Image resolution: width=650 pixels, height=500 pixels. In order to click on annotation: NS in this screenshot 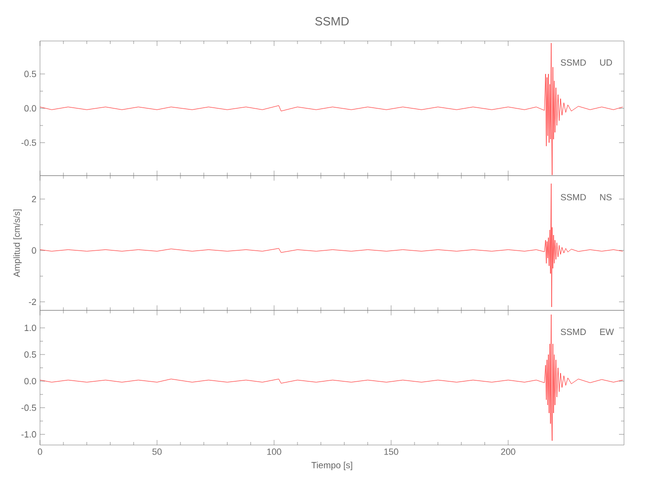, I will do `click(606, 197)`.